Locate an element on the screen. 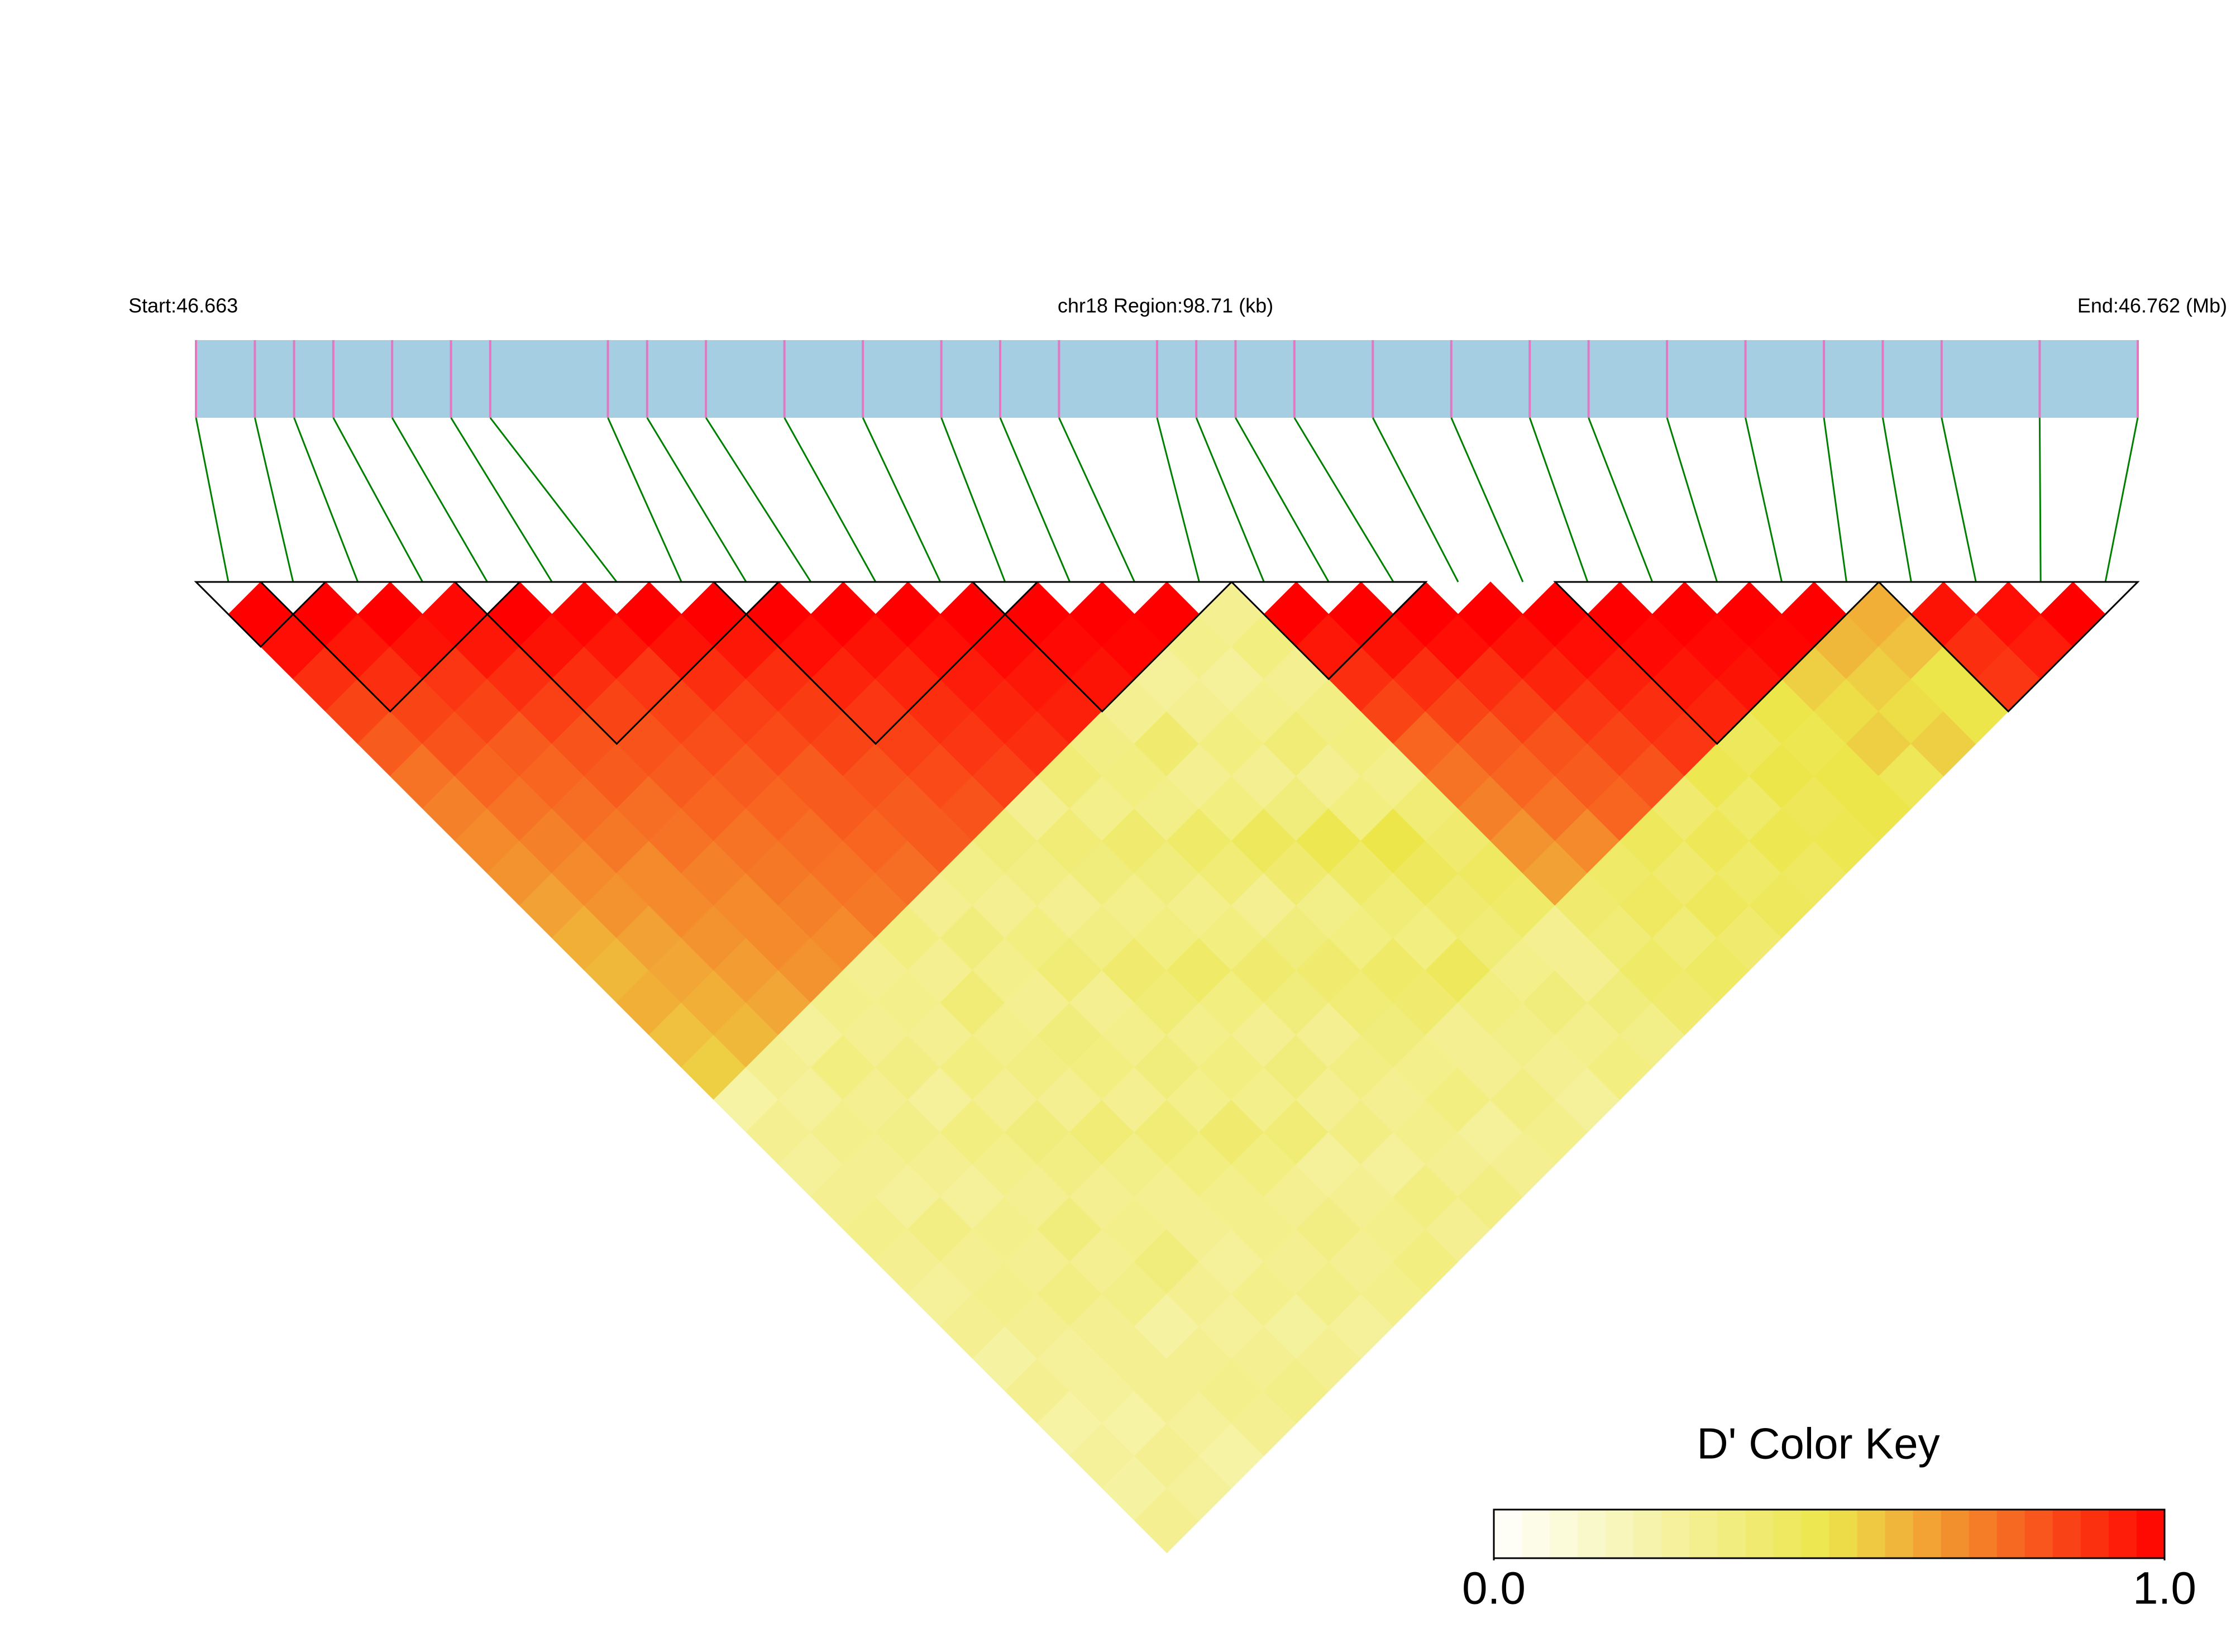  colorbar-title: D' Color Key is located at coordinates (1818, 1443).